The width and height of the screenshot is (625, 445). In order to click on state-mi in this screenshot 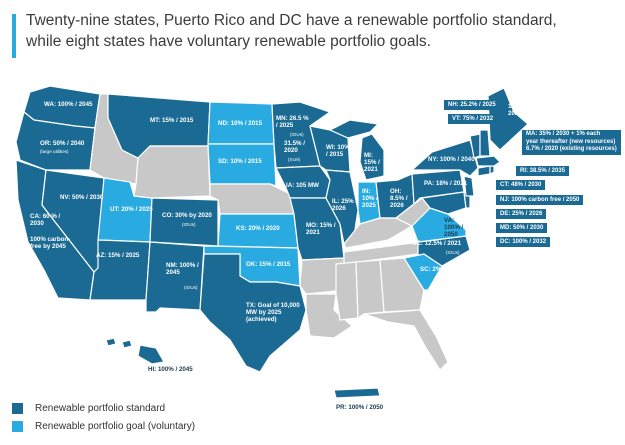, I will do `click(372, 157)`.